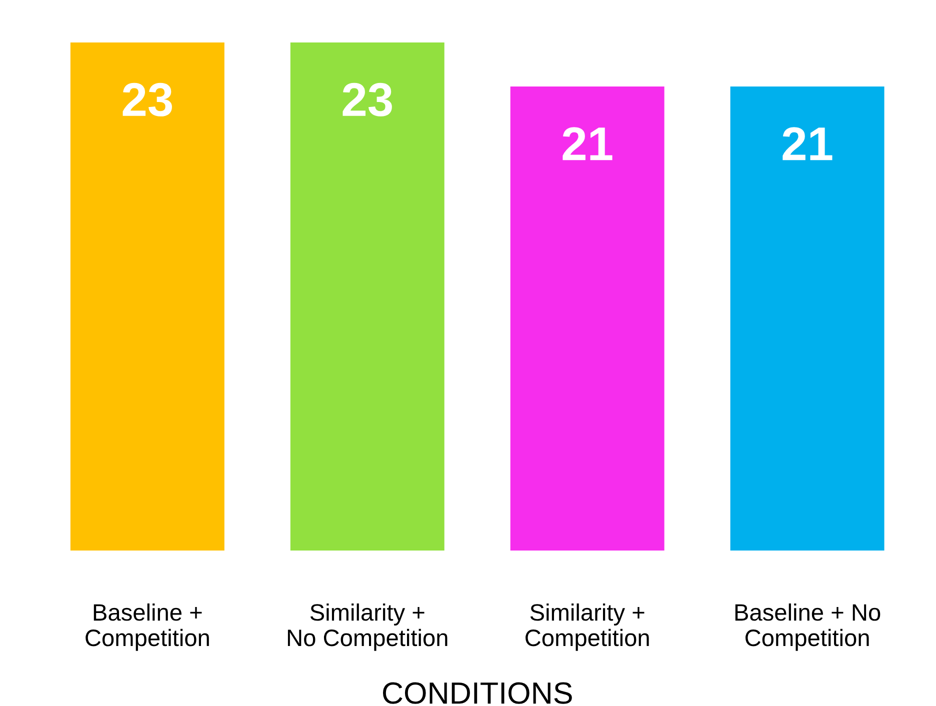 This screenshot has width=936, height=706. Describe the element at coordinates (587, 627) in the screenshot. I see `x-tick-label: Similarity + Competition` at that location.